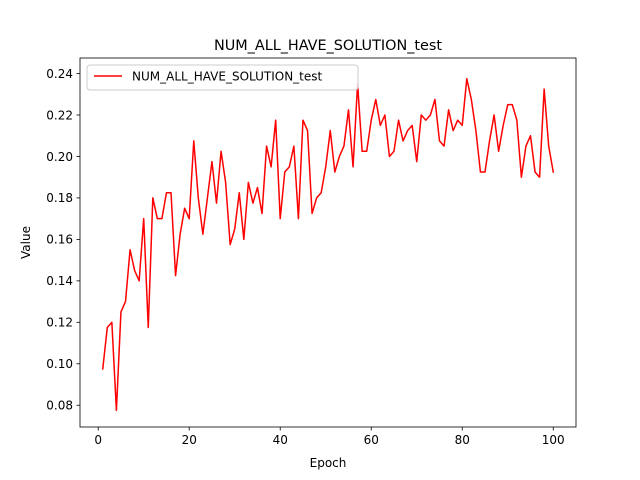 Image resolution: width=640 pixels, height=480 pixels. What do you see at coordinates (227, 77) in the screenshot?
I see `legend-label: NUM_ALL_HAVE_SOLUTION_test` at bounding box center [227, 77].